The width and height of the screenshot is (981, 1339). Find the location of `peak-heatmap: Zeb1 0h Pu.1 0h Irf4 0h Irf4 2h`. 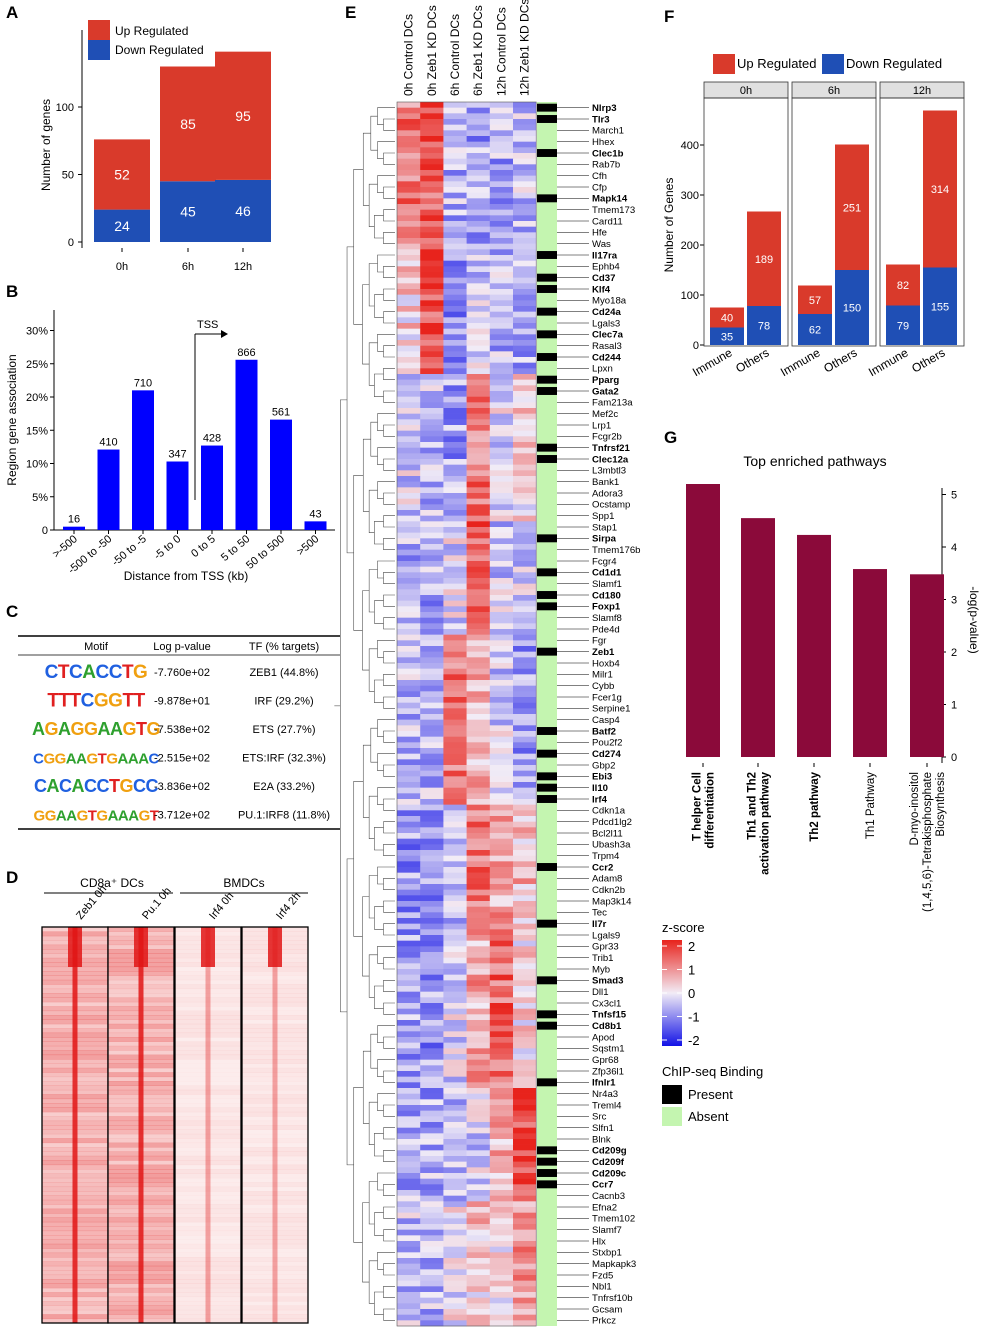

peak-heatmap: Zeb1 0h Pu.1 0h Irf4 0h Irf4 2h is located at coordinates (175, 1103).